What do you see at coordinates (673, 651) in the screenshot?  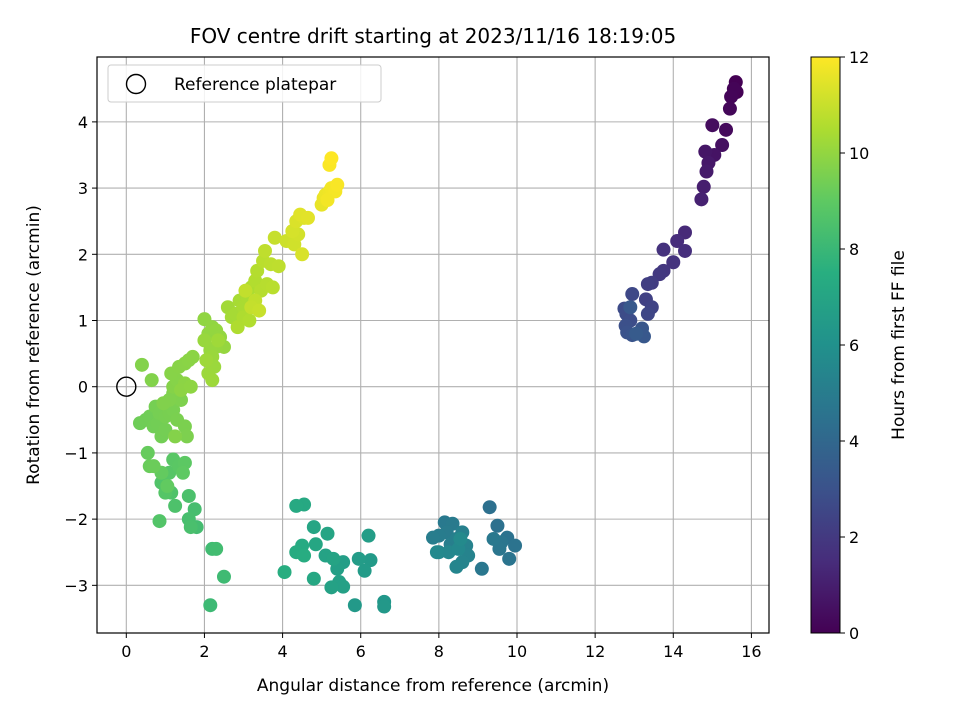 I see `x-tick-label: 14` at bounding box center [673, 651].